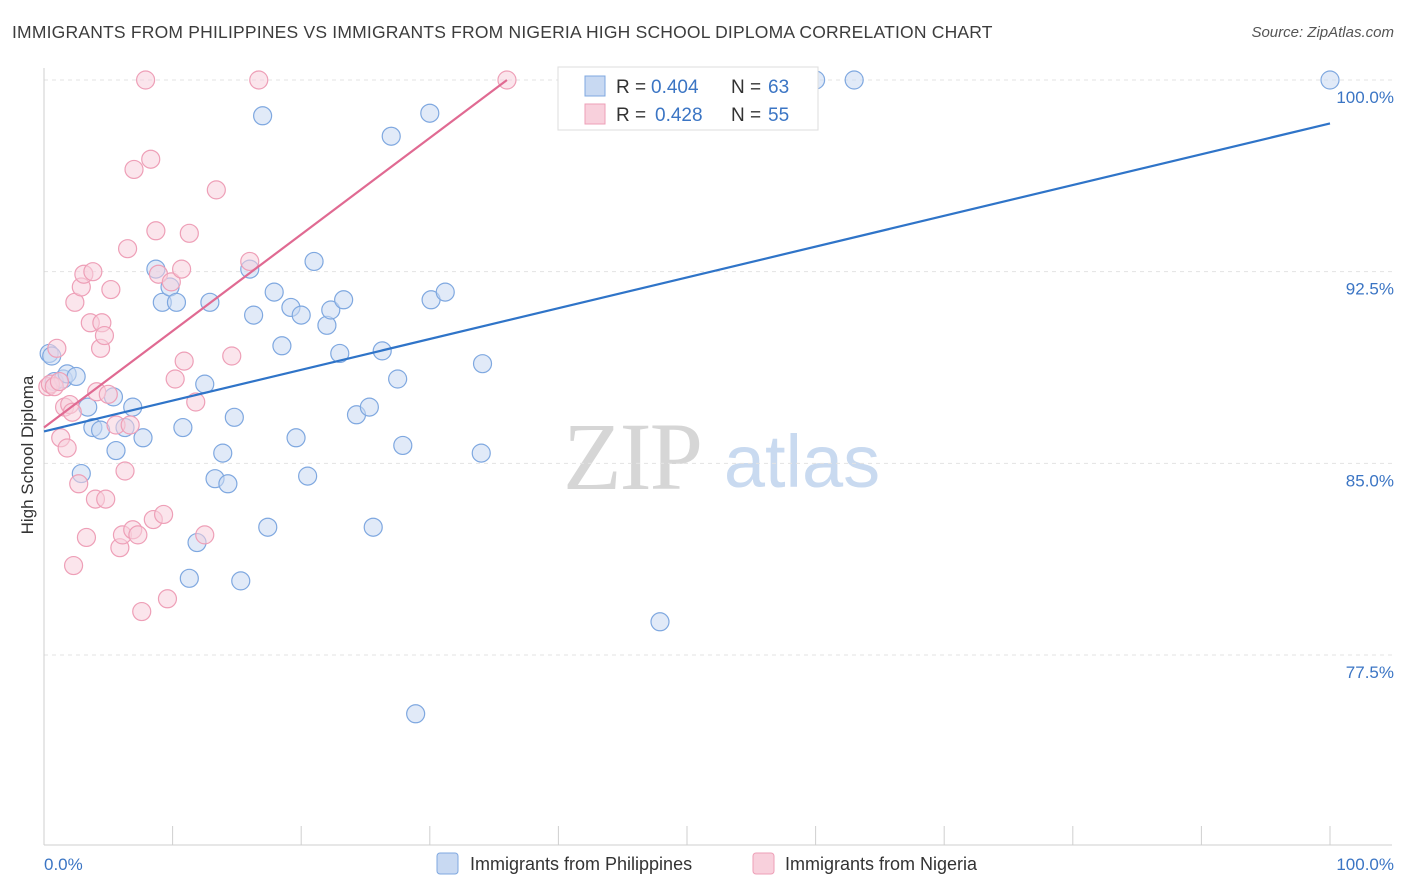 The height and width of the screenshot is (892, 1406). I want to click on x-tick-label-min: 0.0%, so click(63, 864).